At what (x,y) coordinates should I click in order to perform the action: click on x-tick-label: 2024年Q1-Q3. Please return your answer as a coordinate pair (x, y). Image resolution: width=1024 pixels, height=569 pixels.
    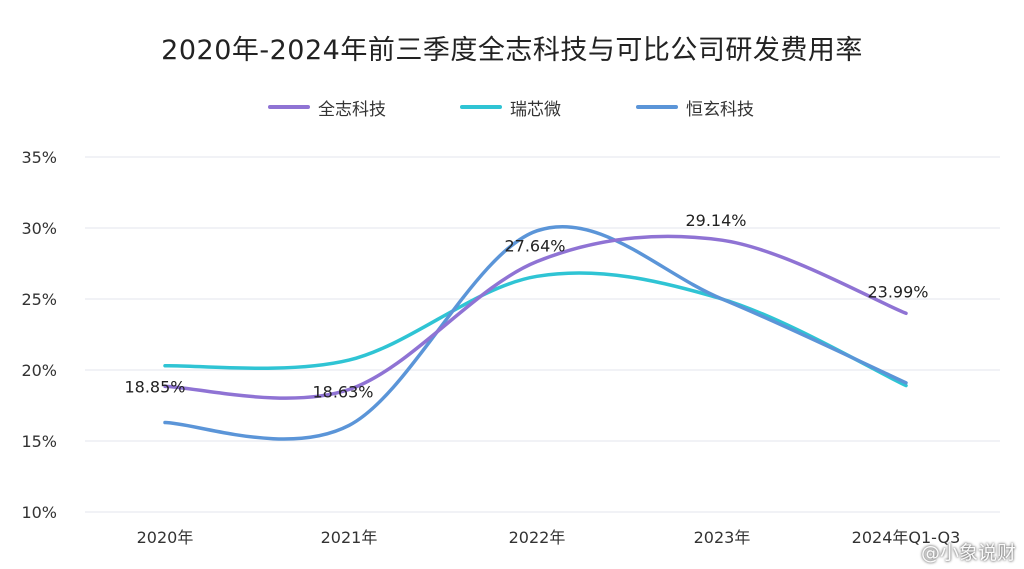
    Looking at the image, I should click on (906, 537).